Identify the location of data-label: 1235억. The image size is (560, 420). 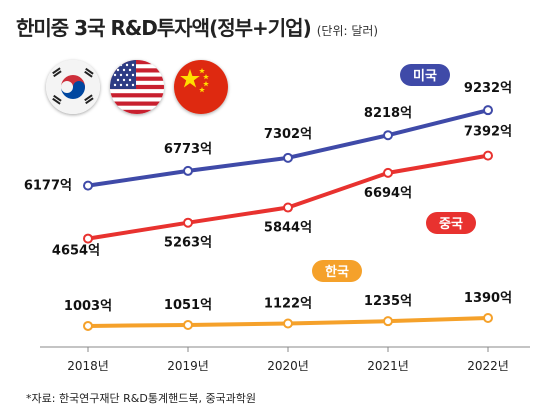
(388, 301).